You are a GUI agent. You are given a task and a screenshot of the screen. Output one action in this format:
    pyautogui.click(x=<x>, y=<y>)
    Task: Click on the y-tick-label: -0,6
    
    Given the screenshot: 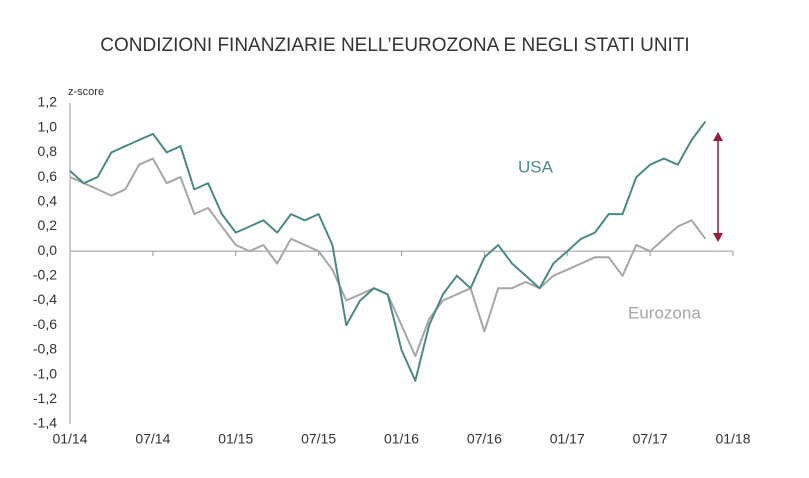 What is the action you would take?
    pyautogui.click(x=45, y=324)
    